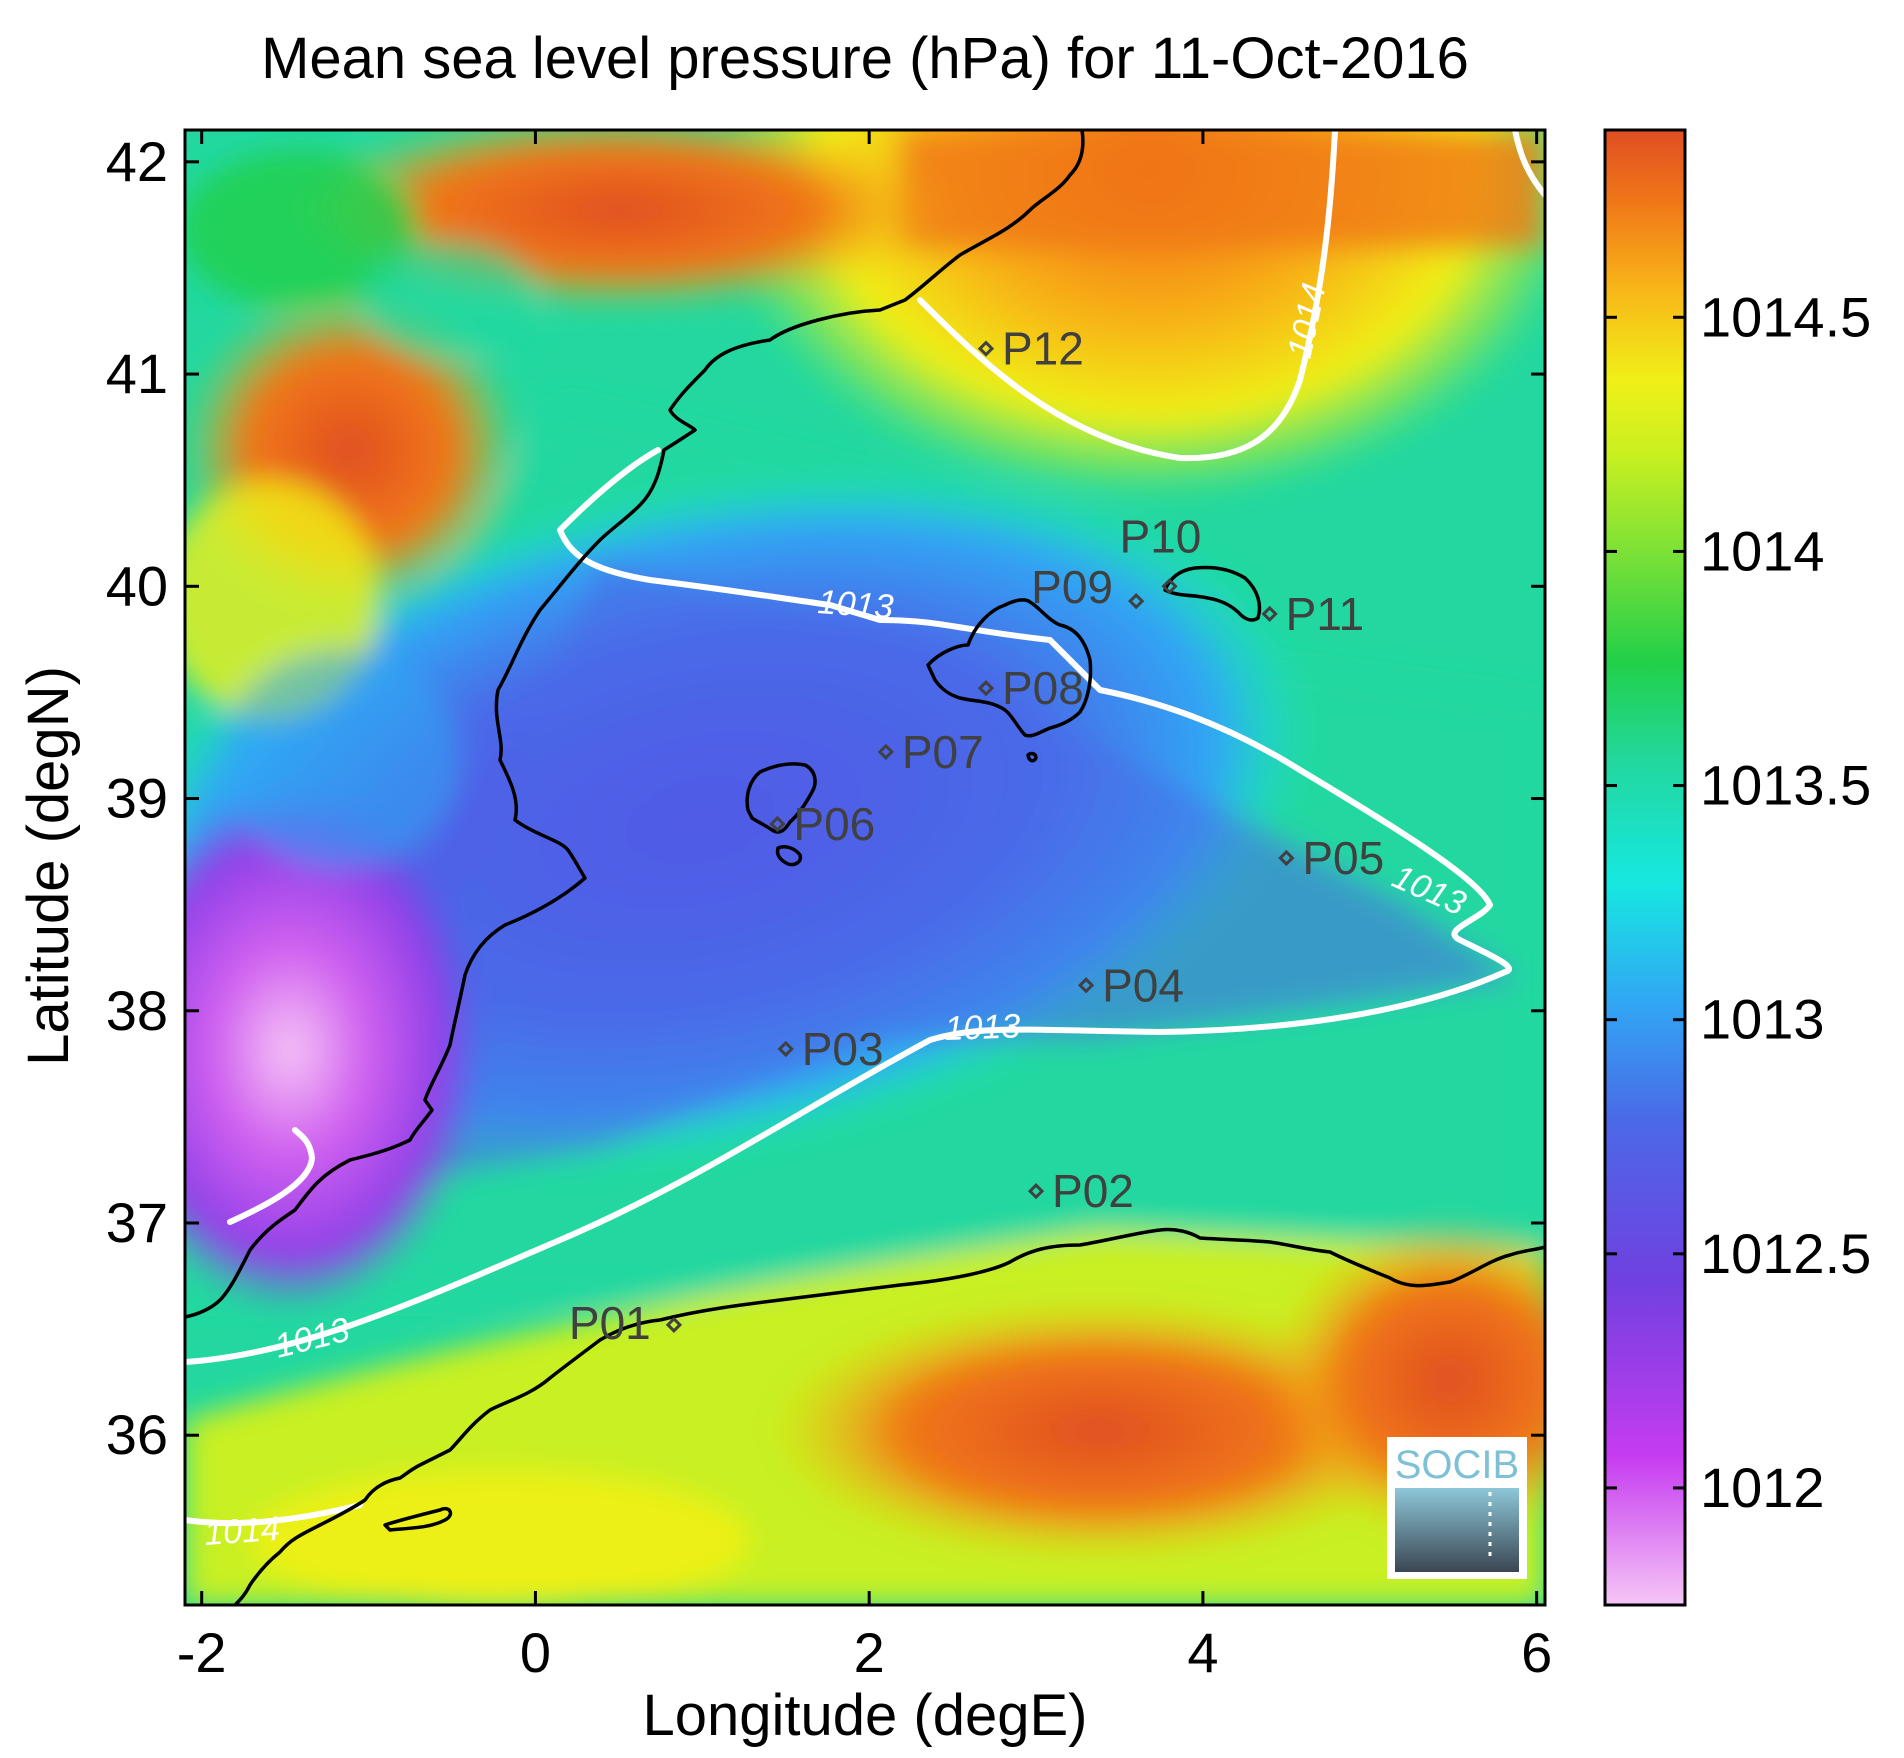 Image resolution: width=1904 pixels, height=1758 pixels. Describe the element at coordinates (1093, 1191) in the screenshot. I see `station-label: P02` at that location.